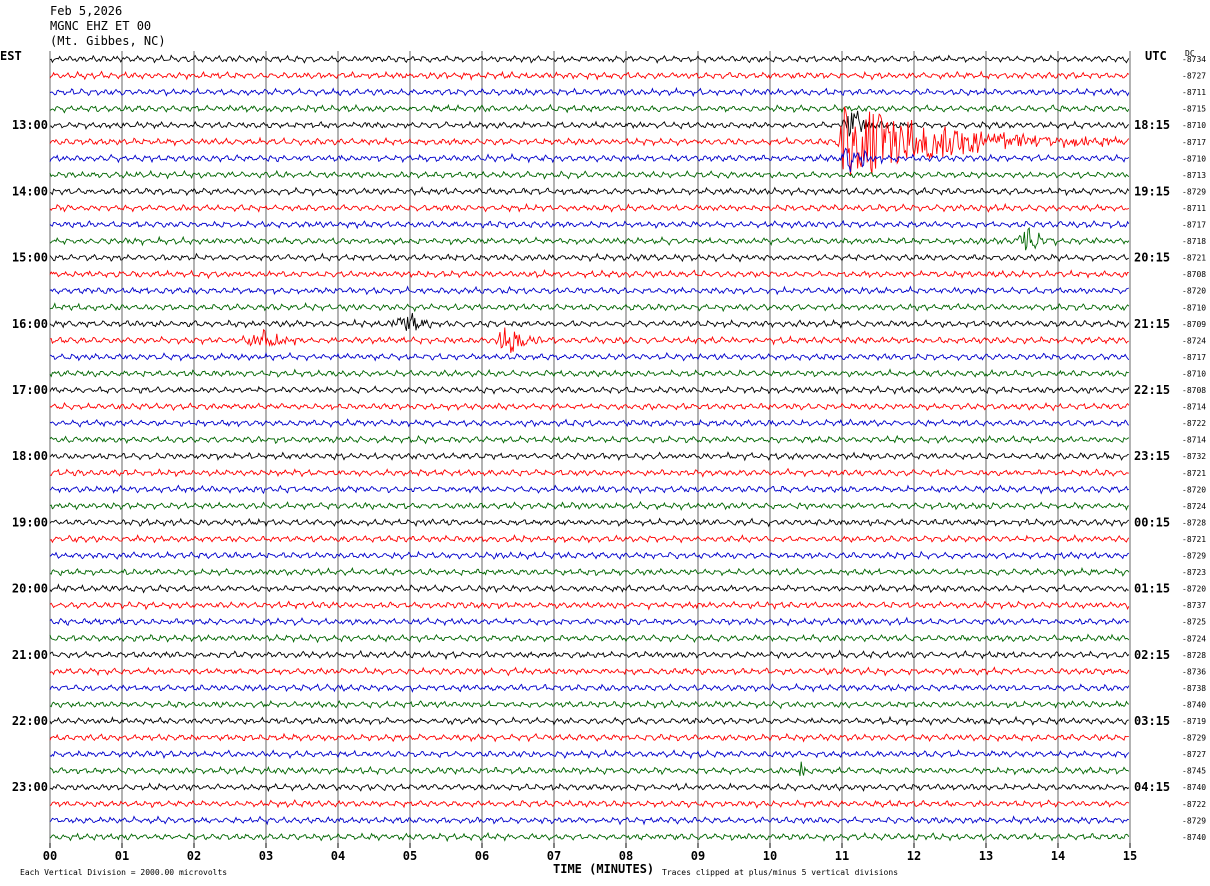 The width and height of the screenshot is (1210, 886). What do you see at coordinates (122, 856) in the screenshot?
I see `x-tick-01: 01` at bounding box center [122, 856].